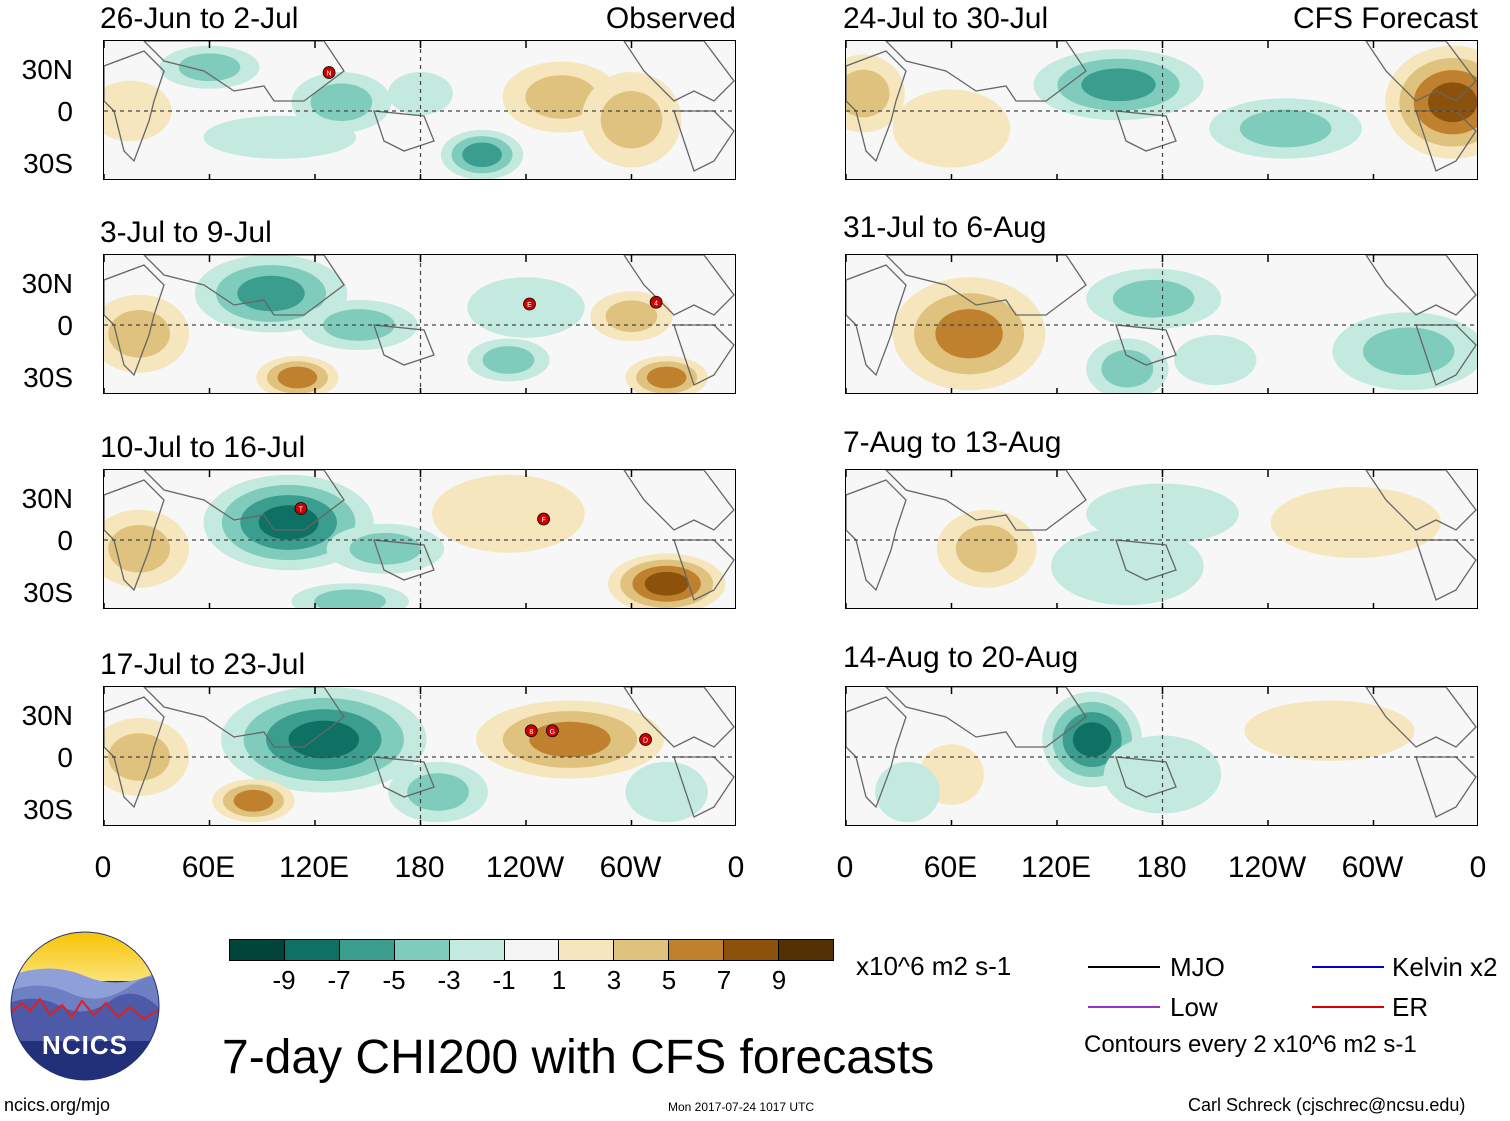 The image size is (1510, 1121). I want to click on legend-label-kelvin: Kelvin x2, so click(1445, 967).